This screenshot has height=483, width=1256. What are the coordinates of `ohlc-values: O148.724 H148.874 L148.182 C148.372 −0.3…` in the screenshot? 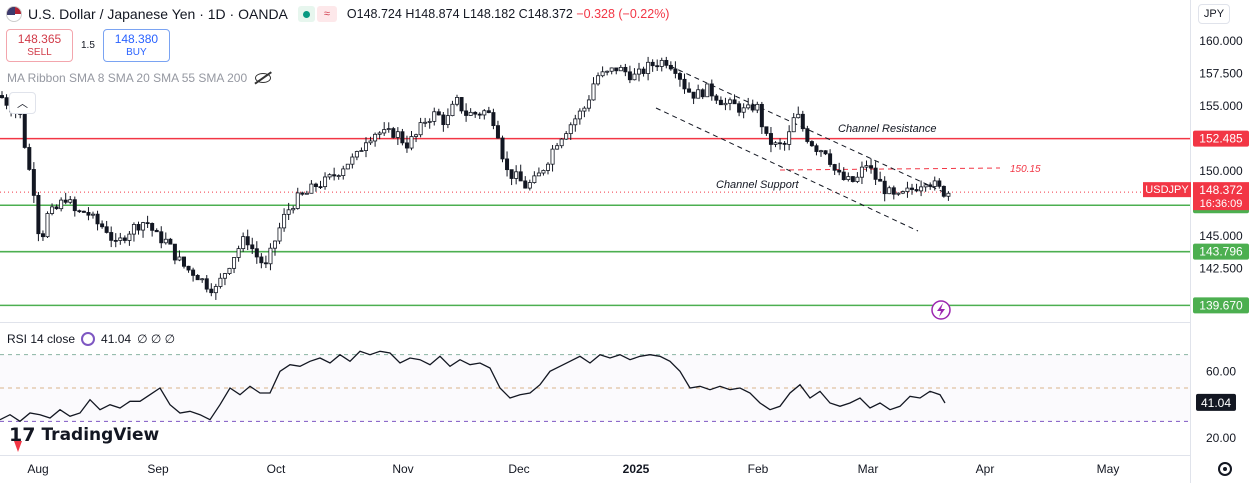 It's located at (508, 14).